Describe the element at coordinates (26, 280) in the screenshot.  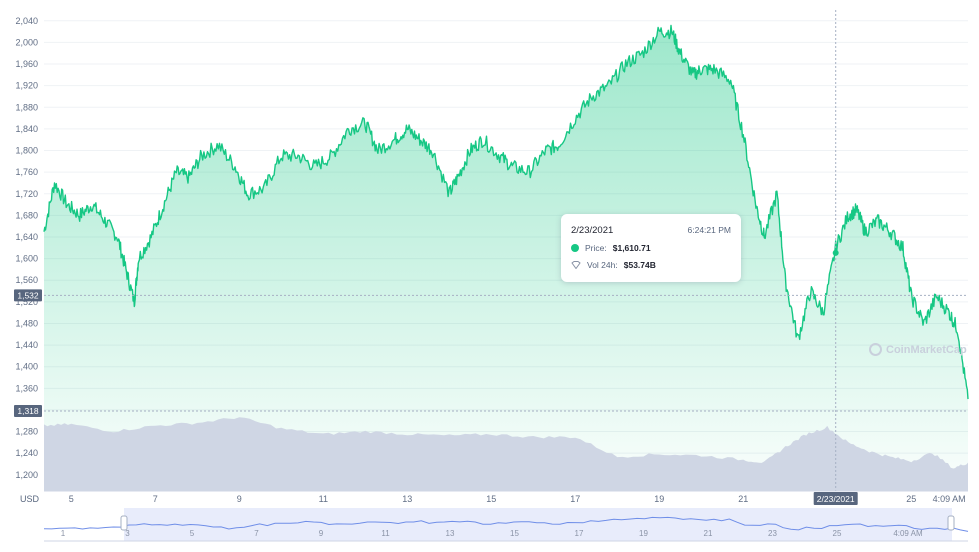
I see `y-tick-label: 1,560` at that location.